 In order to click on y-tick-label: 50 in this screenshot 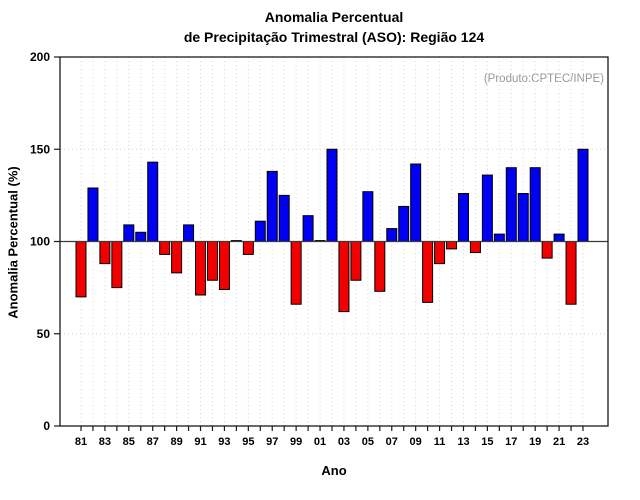, I will do `click(44, 334)`.